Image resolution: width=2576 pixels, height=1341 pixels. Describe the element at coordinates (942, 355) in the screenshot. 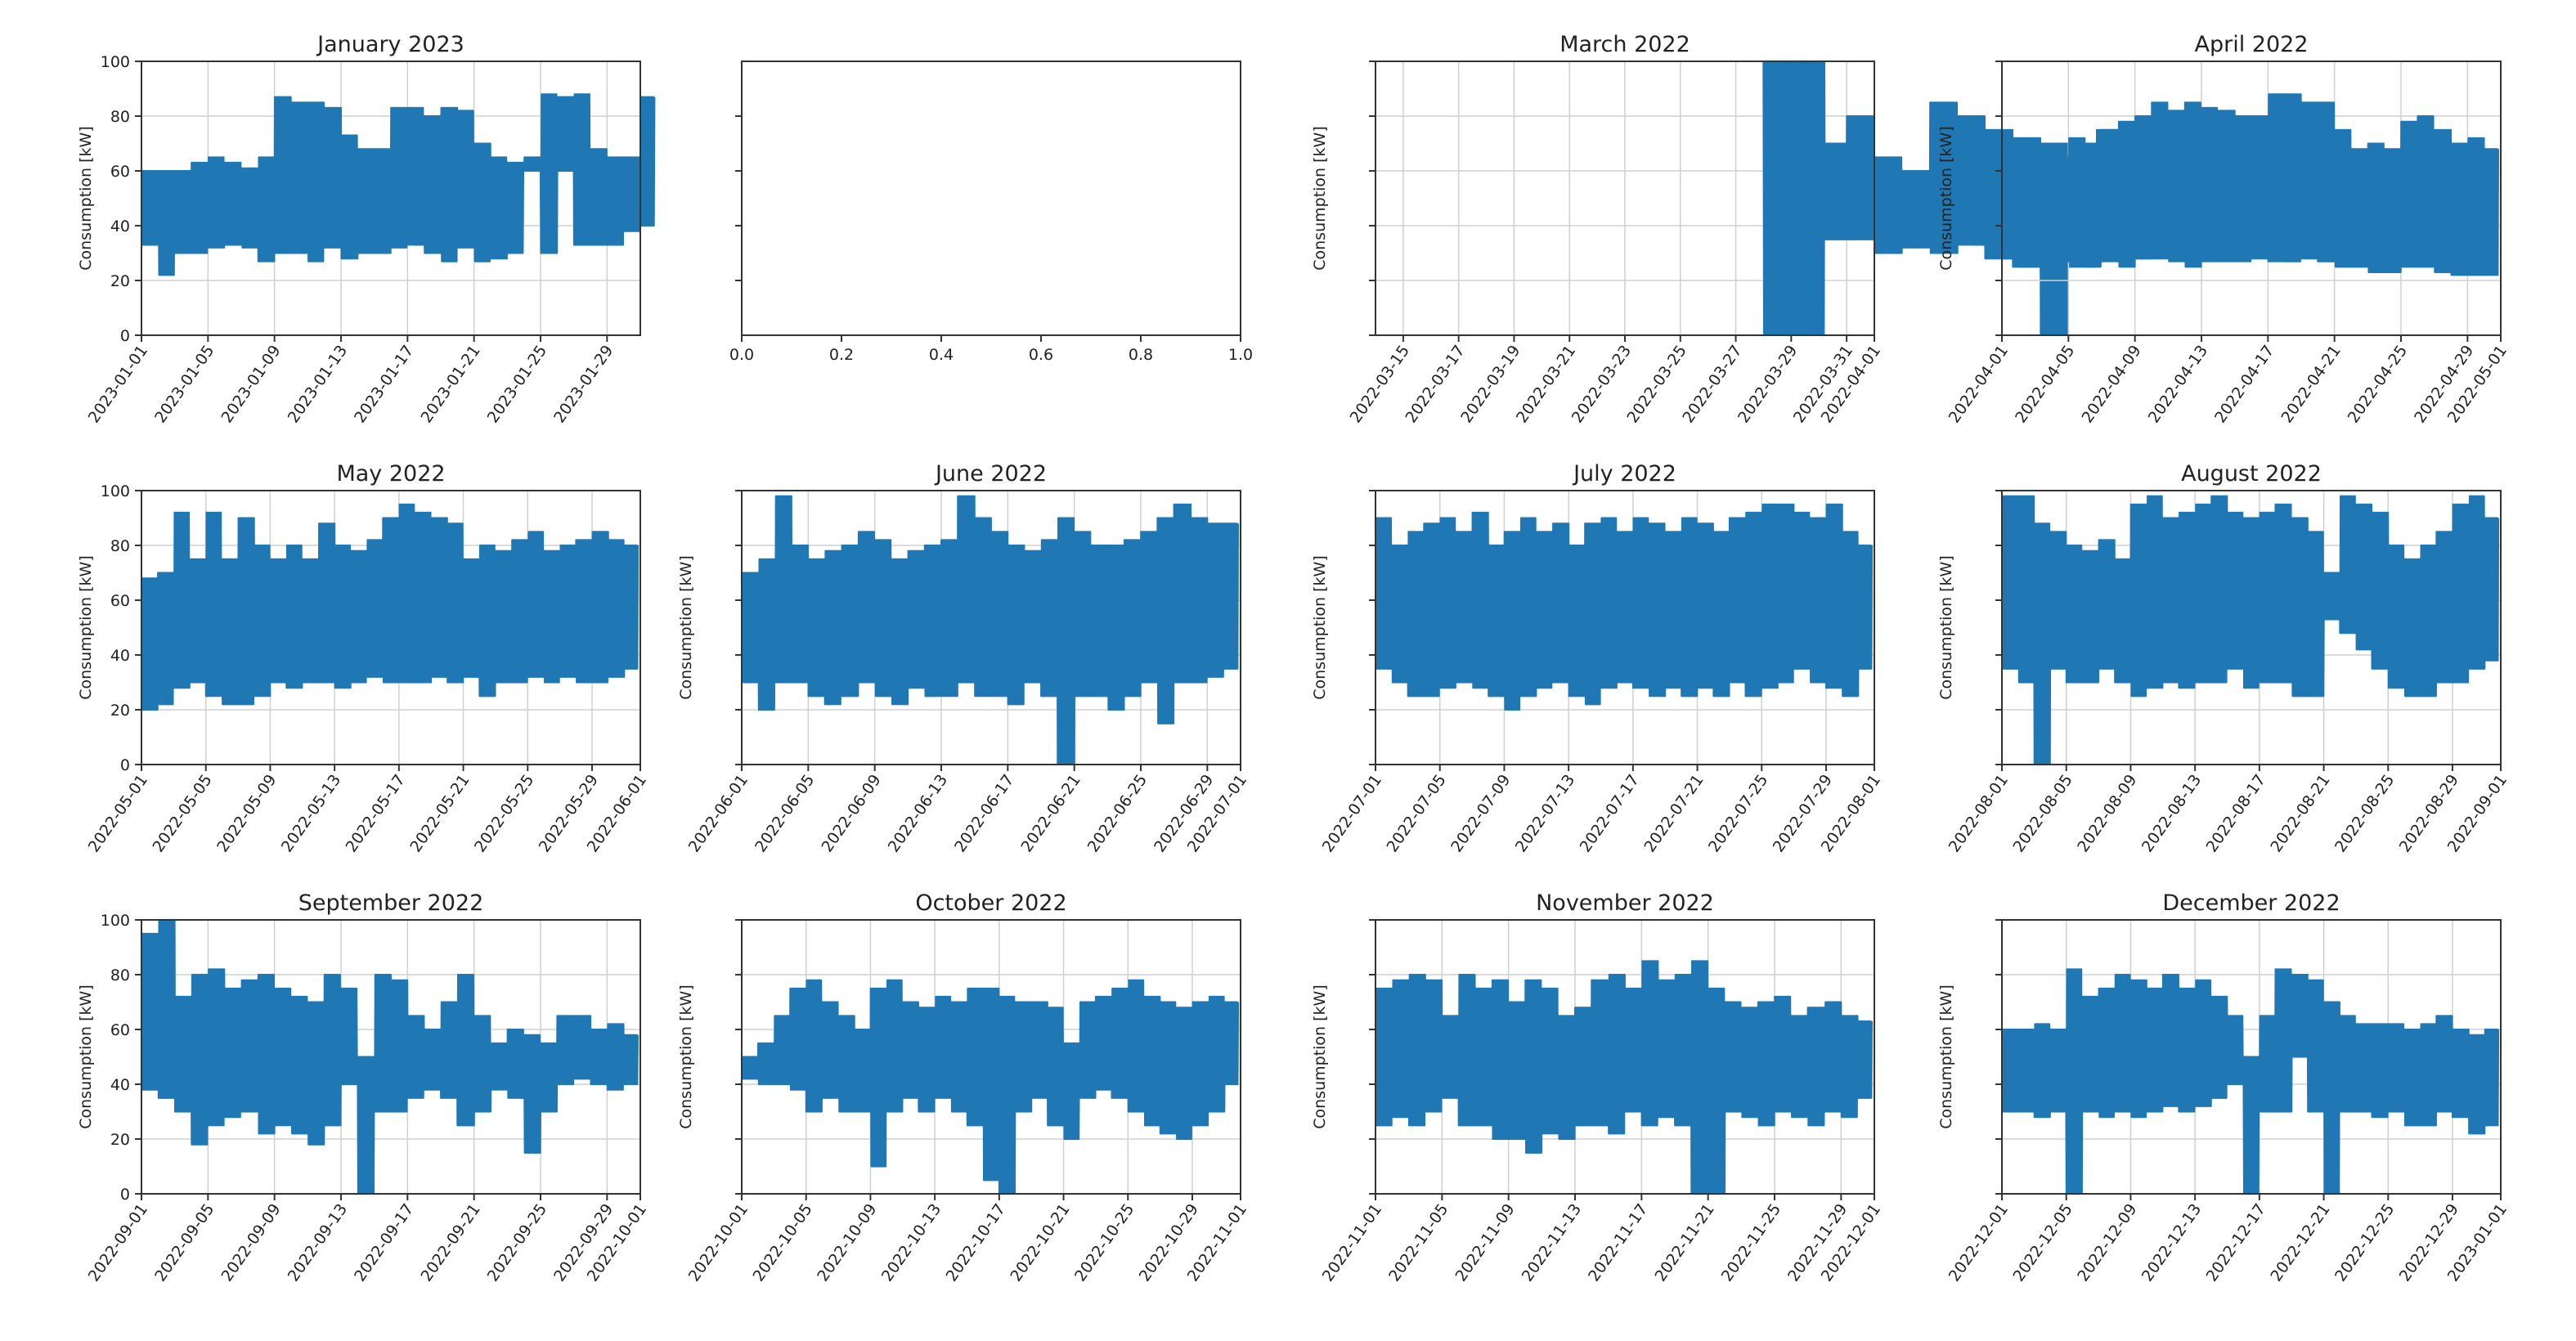

I see `x-tick-label: 0.4` at that location.